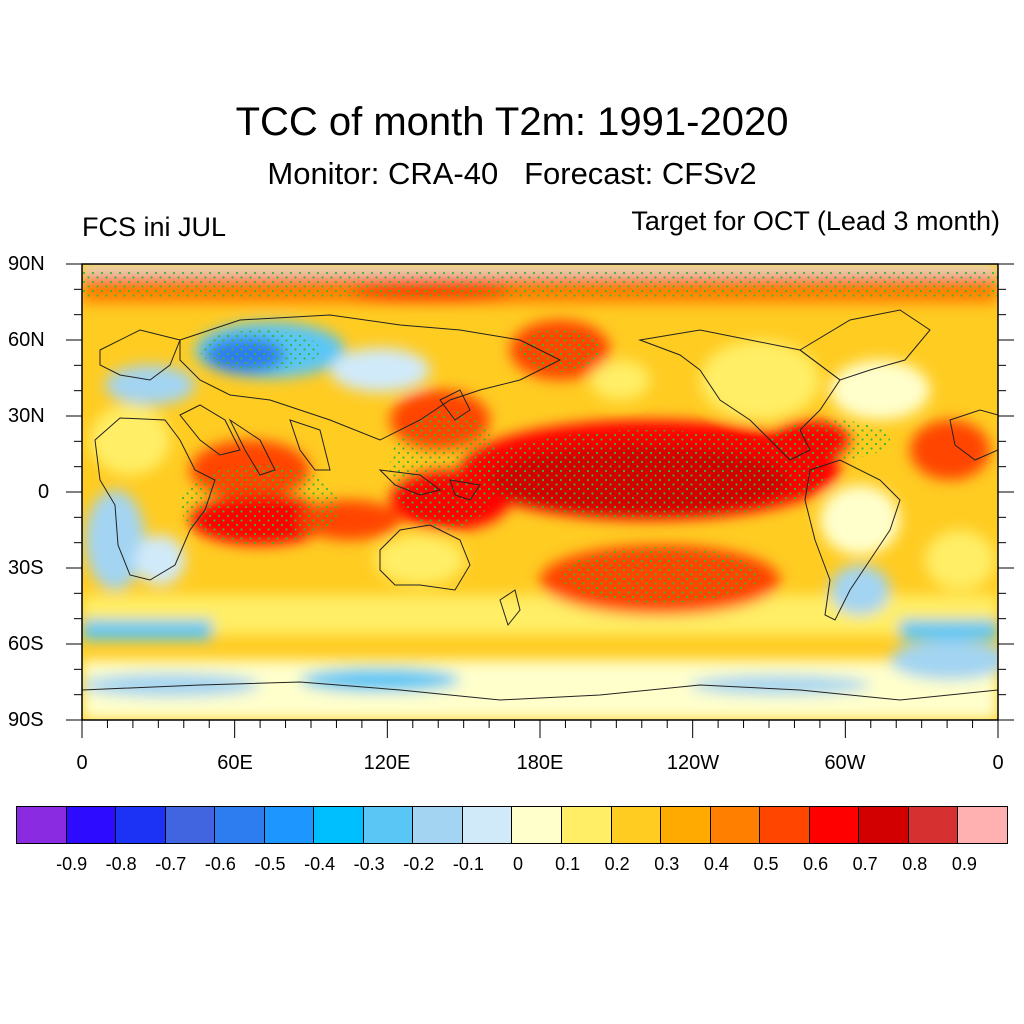 This screenshot has height=1024, width=1024. Describe the element at coordinates (766, 864) in the screenshot. I see `colorbar-tick-label: 0.5` at that location.